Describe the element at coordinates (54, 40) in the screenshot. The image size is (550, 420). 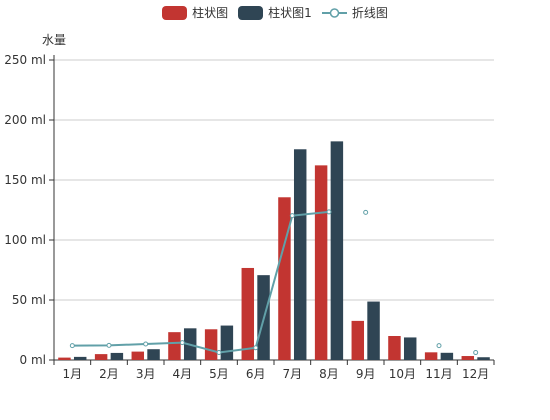
I see `y-axis-title: 水量` at that location.